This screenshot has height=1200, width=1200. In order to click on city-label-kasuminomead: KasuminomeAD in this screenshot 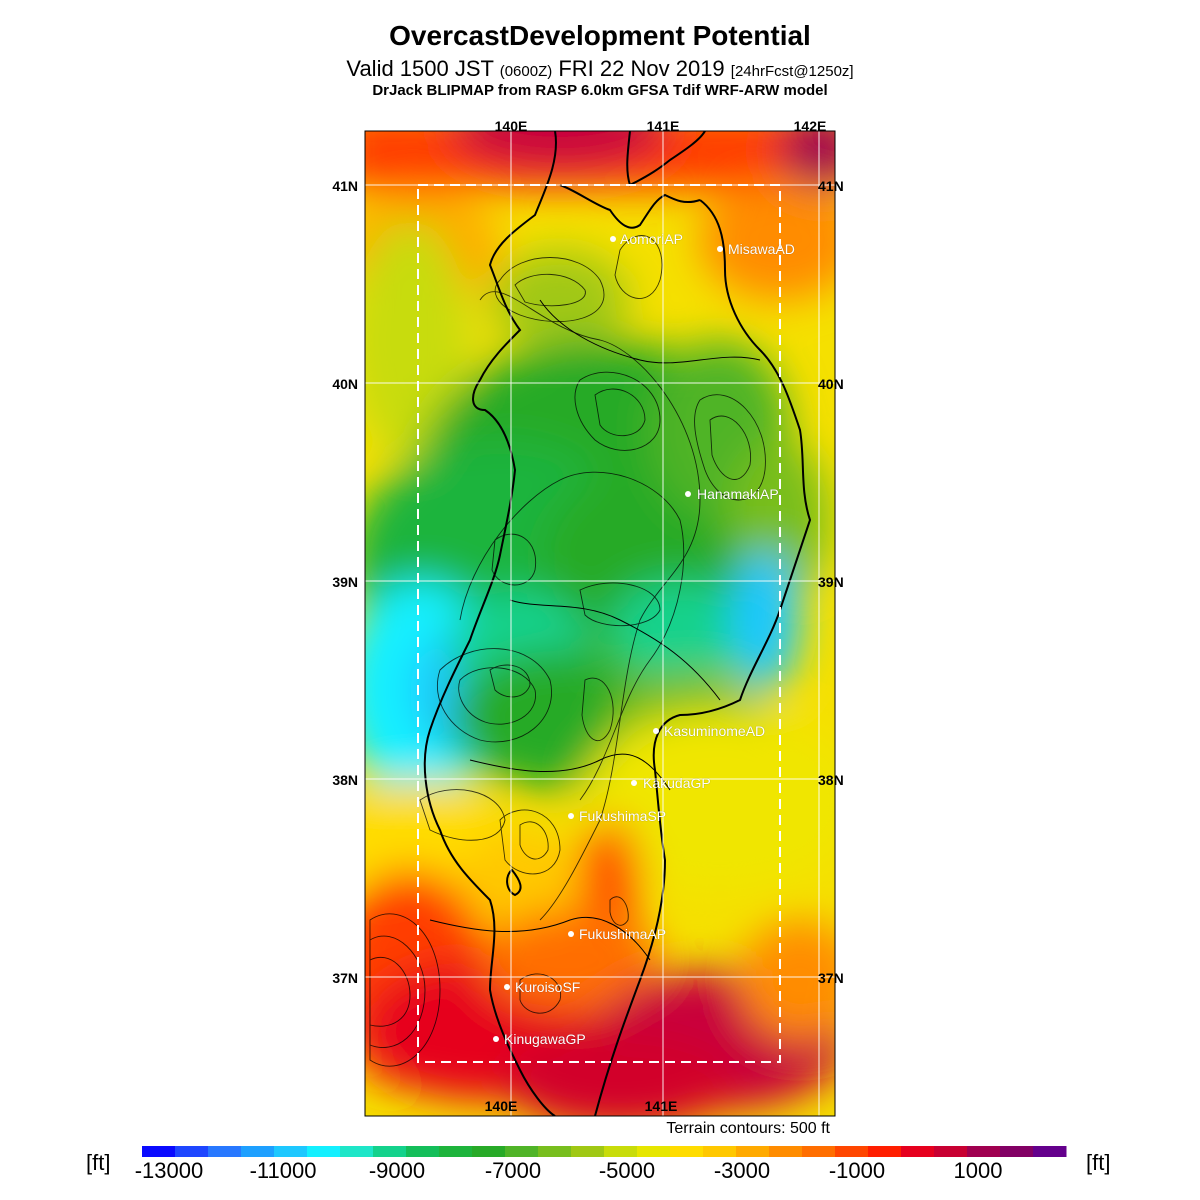, I will do `click(715, 731)`.